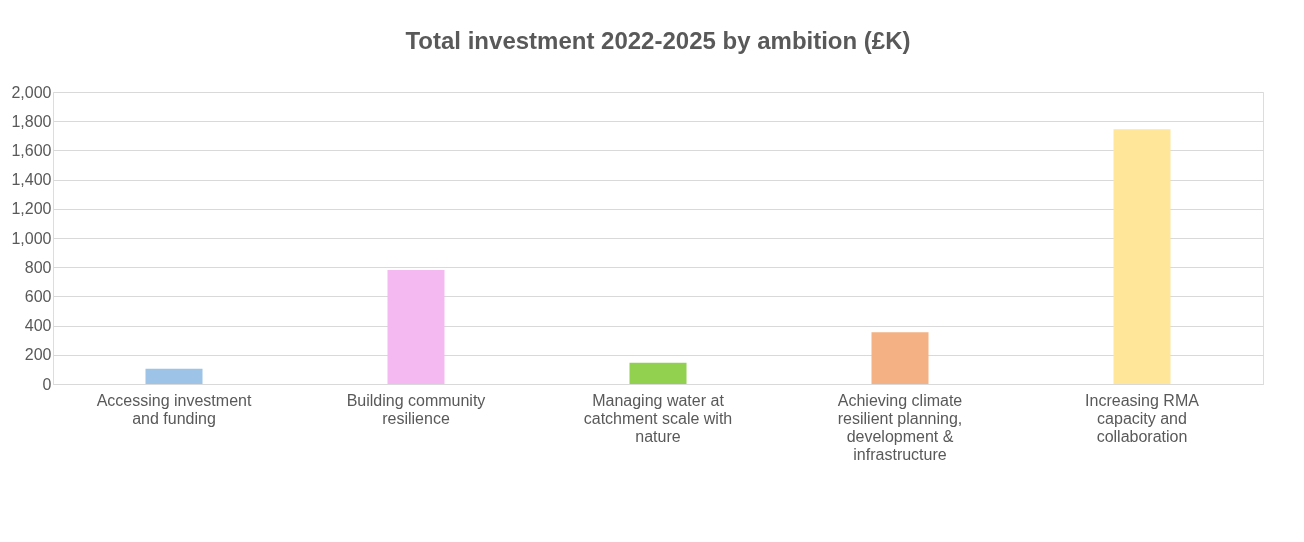 This screenshot has height=542, width=1304. I want to click on y-tick-label: 1,800, so click(31, 121).